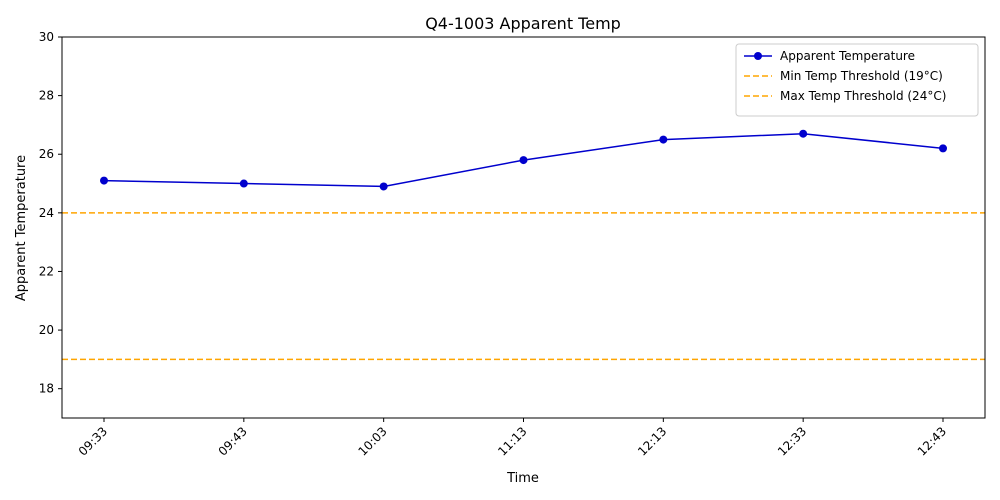 The width and height of the screenshot is (1000, 500). What do you see at coordinates (372, 441) in the screenshot?
I see `x-tick-label: 10:03` at bounding box center [372, 441].